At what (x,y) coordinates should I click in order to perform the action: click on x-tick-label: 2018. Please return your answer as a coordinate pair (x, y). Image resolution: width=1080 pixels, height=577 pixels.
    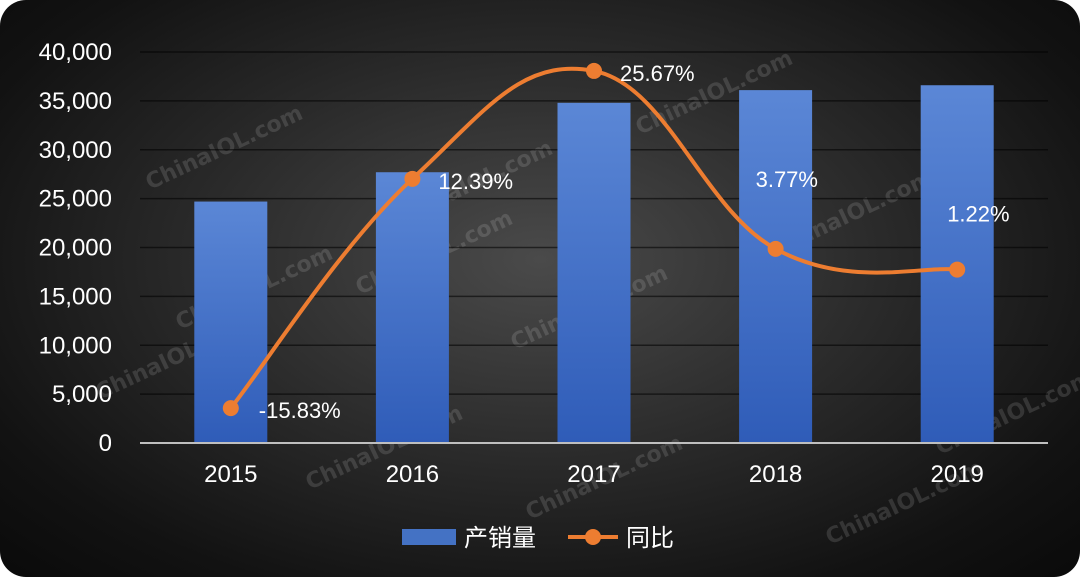
    Looking at the image, I should click on (775, 474).